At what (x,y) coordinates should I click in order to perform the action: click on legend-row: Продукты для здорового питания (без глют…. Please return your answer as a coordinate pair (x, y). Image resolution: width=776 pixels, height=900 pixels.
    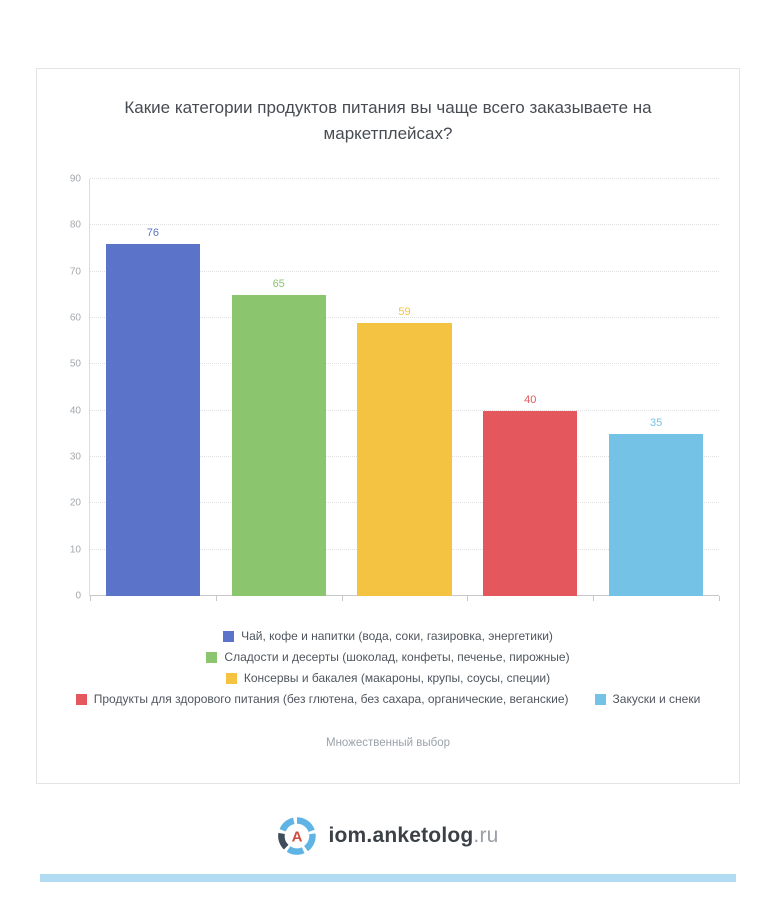
    Looking at the image, I should click on (388, 699).